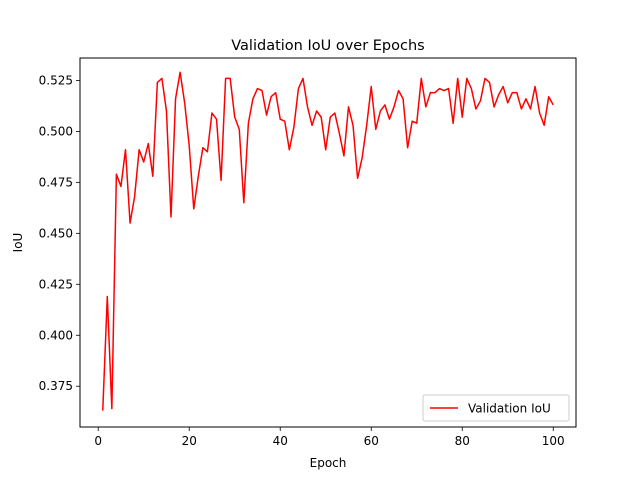 This screenshot has width=640, height=480. I want to click on y-axis-title: IoU, so click(18, 243).